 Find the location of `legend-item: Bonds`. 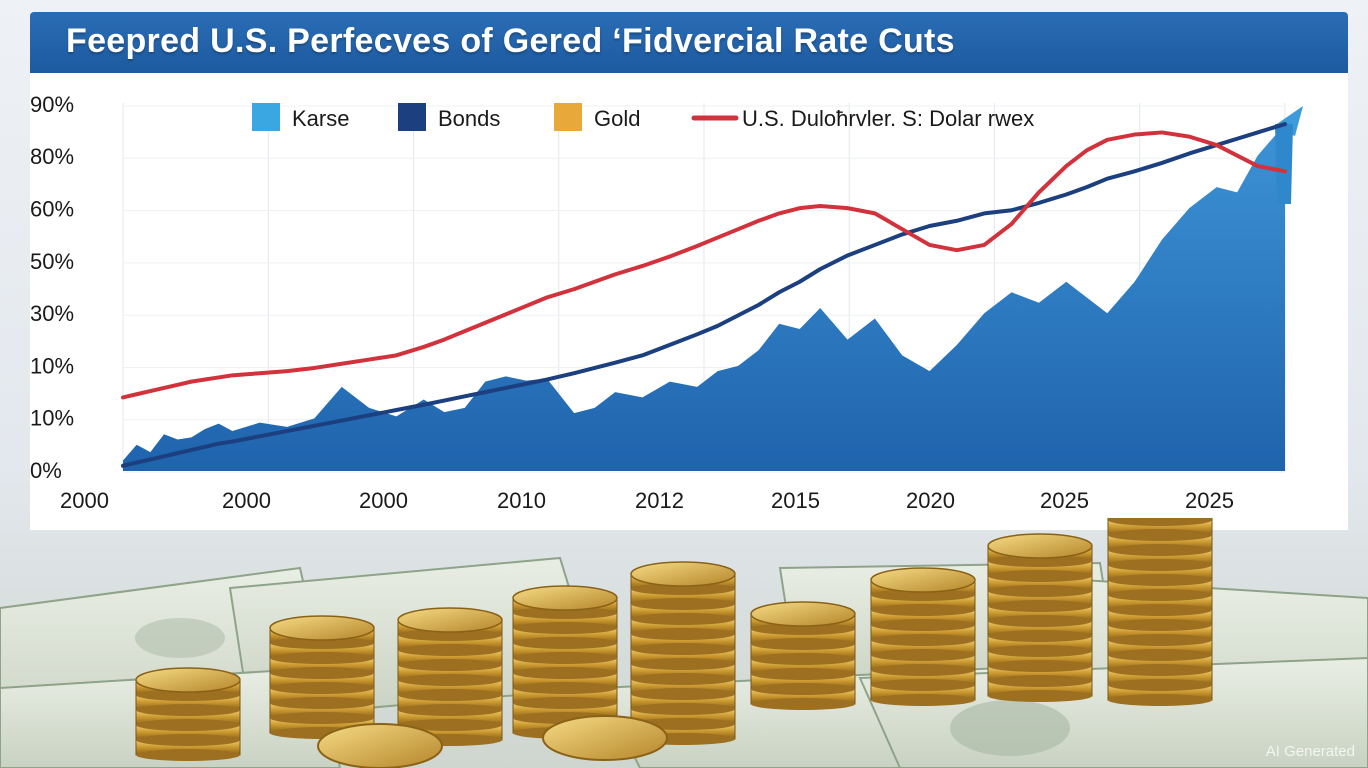

legend-item: Bonds is located at coordinates (449, 117).